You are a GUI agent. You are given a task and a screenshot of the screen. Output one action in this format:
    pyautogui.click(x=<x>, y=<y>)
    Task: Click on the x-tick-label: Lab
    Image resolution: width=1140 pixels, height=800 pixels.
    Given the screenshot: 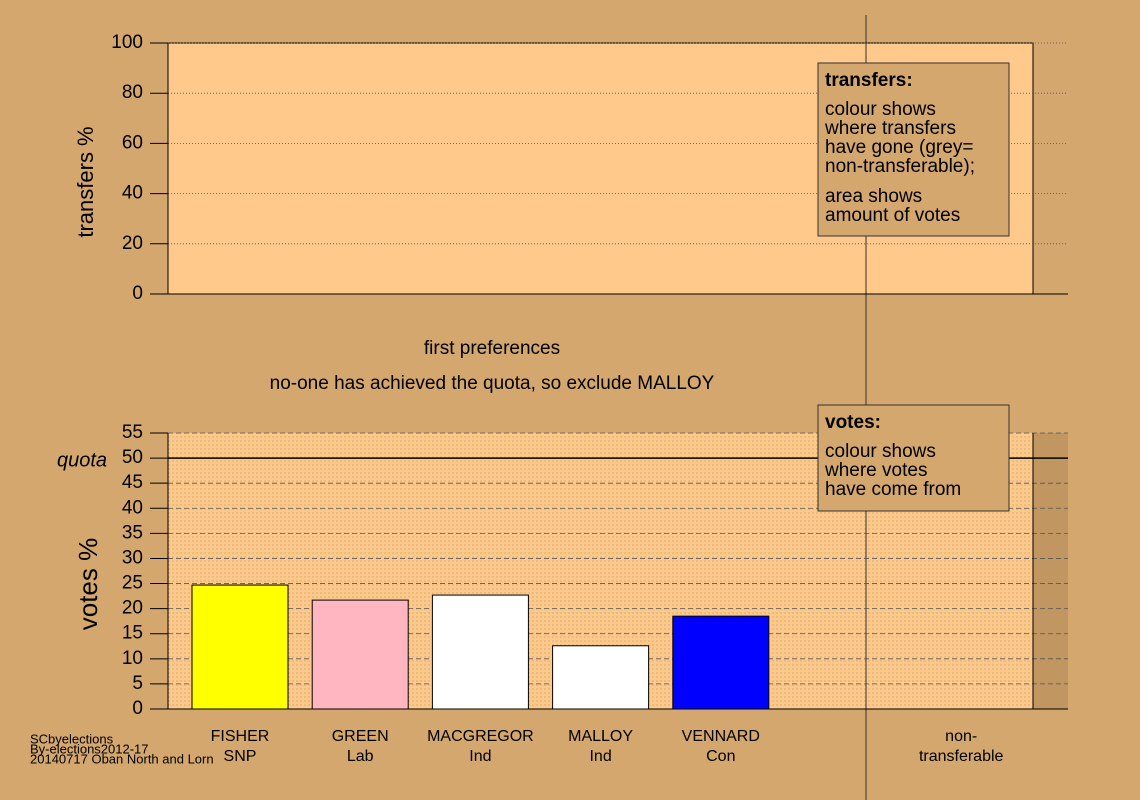 What is the action you would take?
    pyautogui.click(x=360, y=756)
    